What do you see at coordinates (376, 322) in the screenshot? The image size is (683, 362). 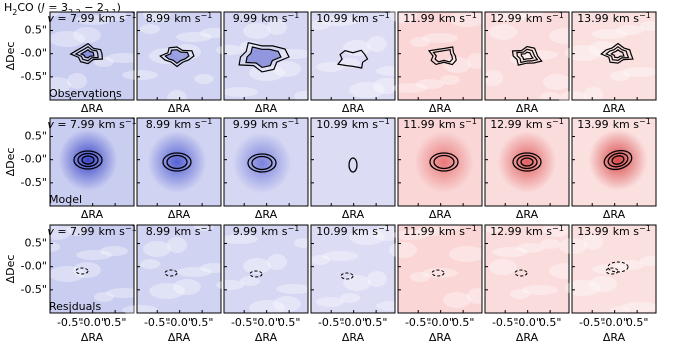 I see `x-tick-label: 0.5"` at bounding box center [376, 322].